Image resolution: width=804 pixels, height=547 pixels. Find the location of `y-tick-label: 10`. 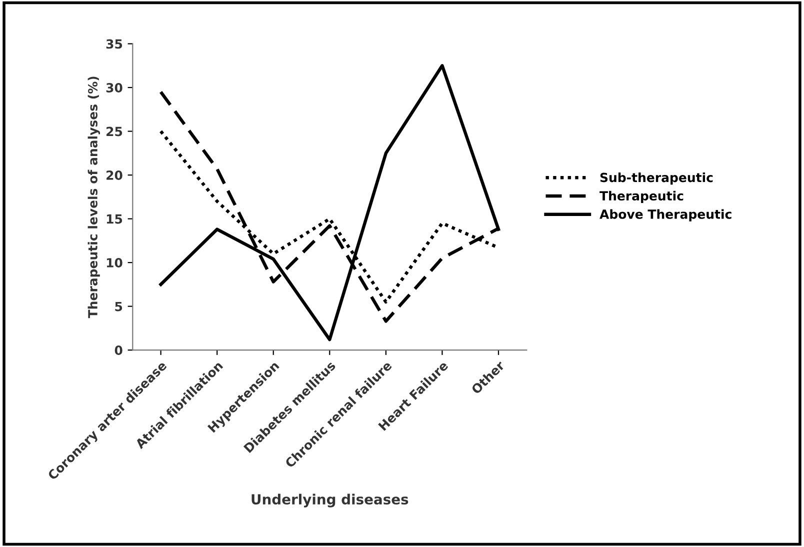

y-tick-label: 10 is located at coordinates (114, 263).